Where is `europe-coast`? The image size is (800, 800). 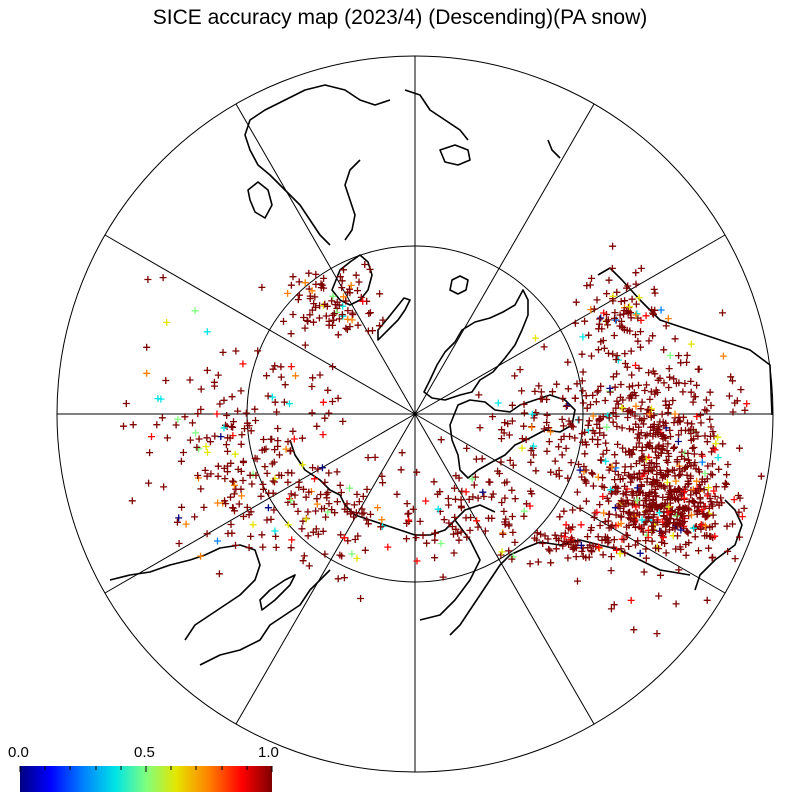 europe-coast is located at coordinates (317, 165).